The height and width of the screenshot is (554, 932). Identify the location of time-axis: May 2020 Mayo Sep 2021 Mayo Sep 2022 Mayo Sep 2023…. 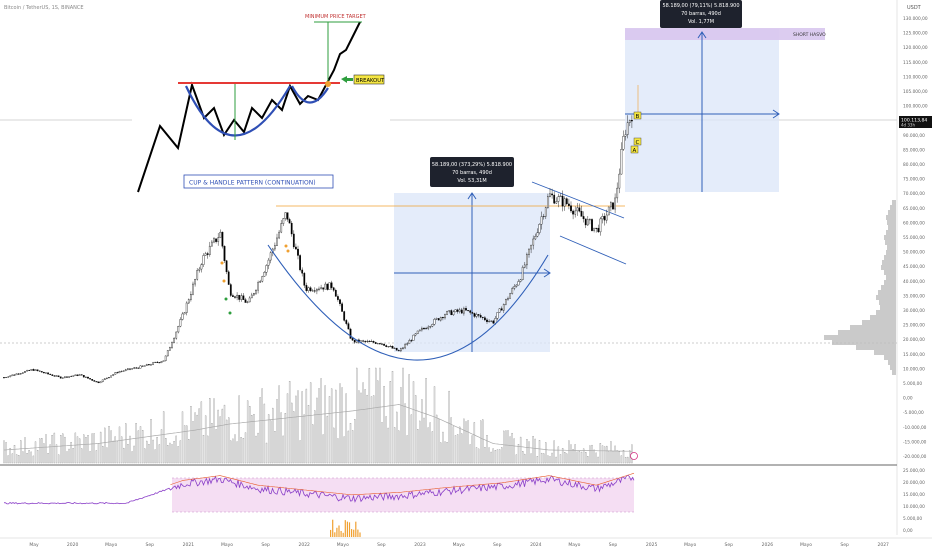
(459, 545).